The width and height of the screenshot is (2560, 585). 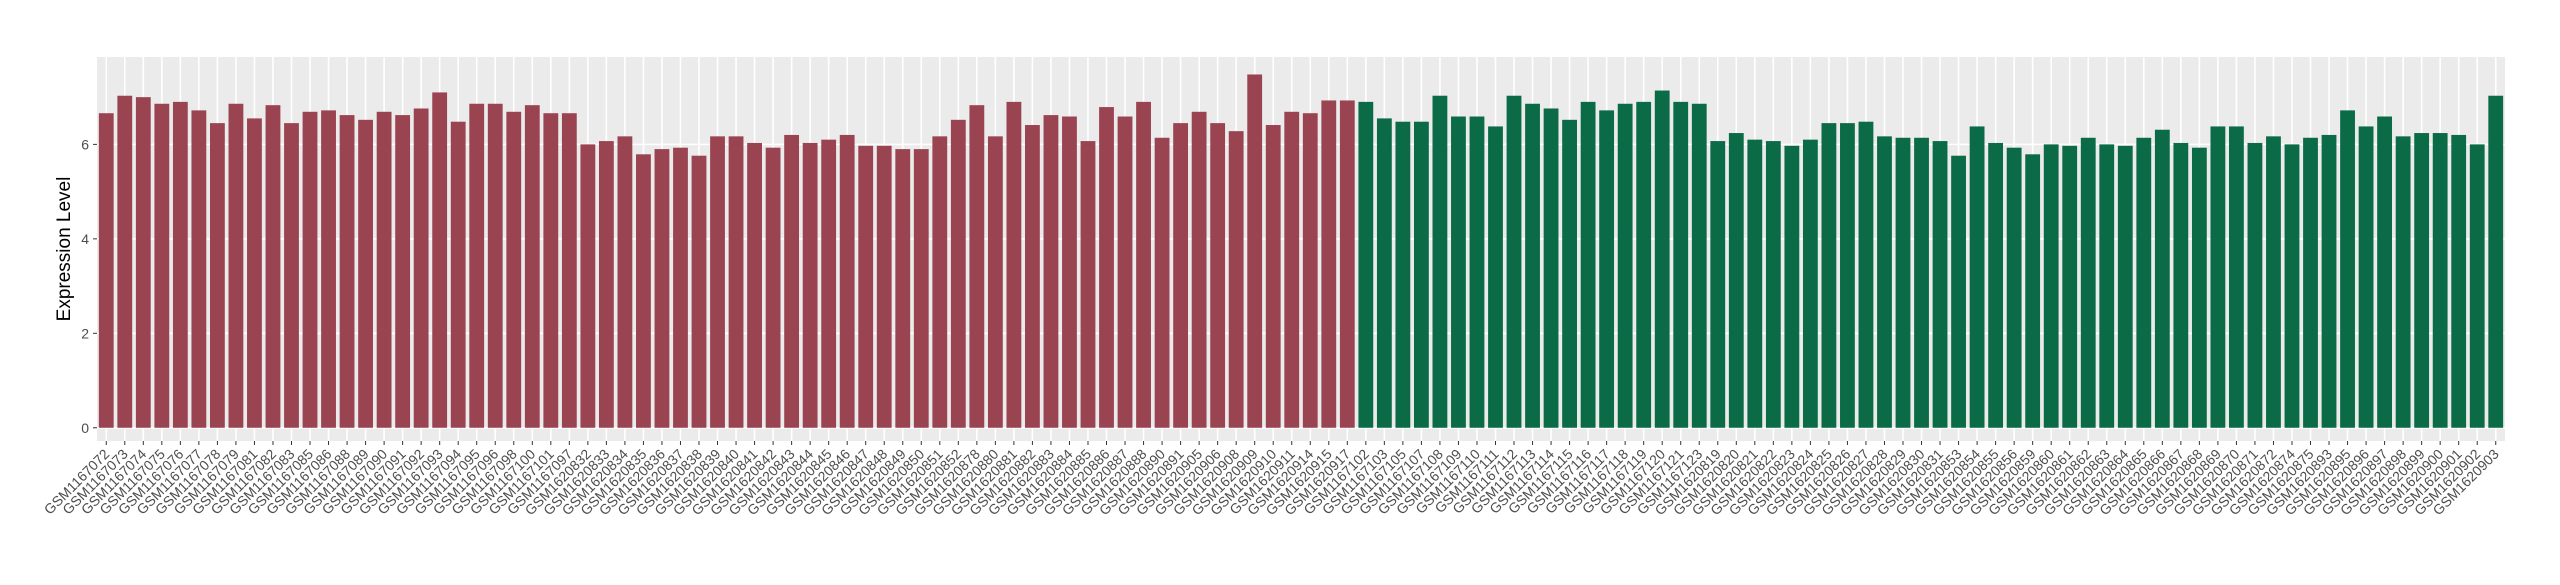 I want to click on y-tick-label: 6, so click(x=85, y=144).